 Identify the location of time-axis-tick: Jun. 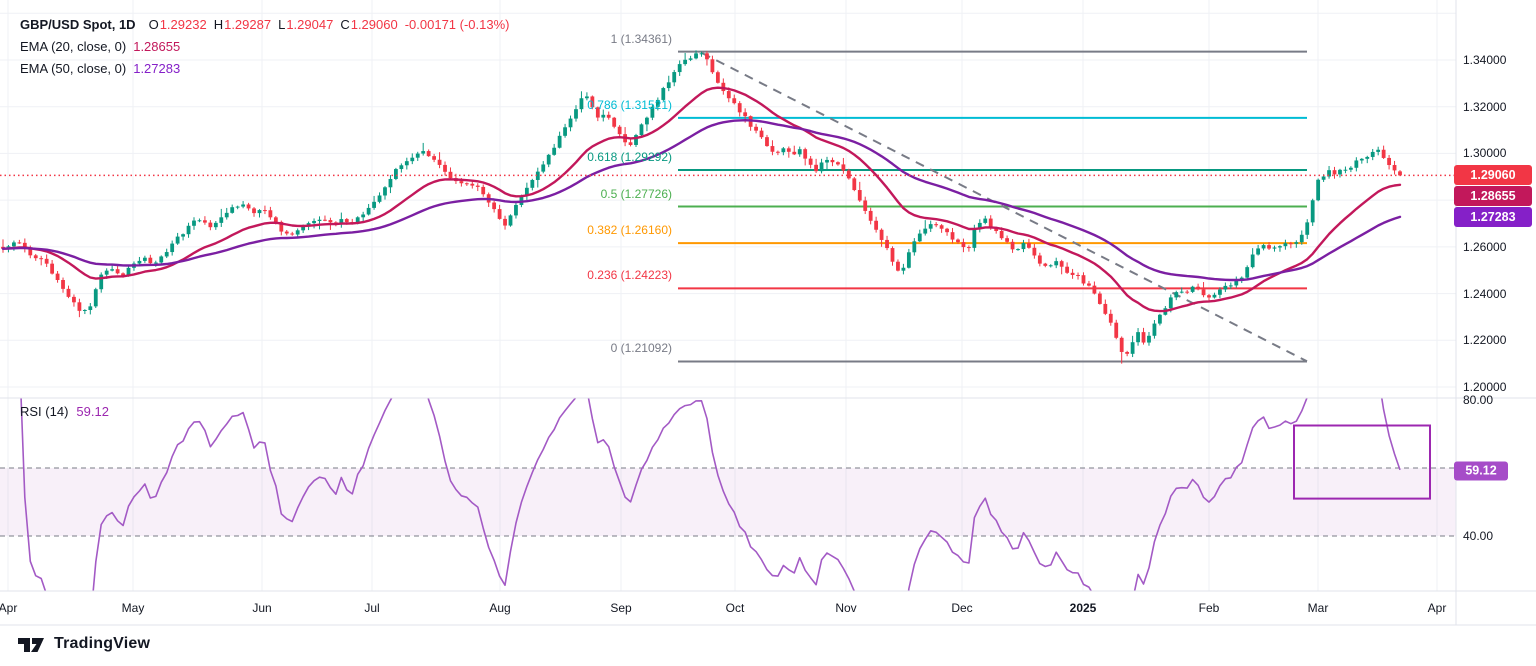
(262, 608).